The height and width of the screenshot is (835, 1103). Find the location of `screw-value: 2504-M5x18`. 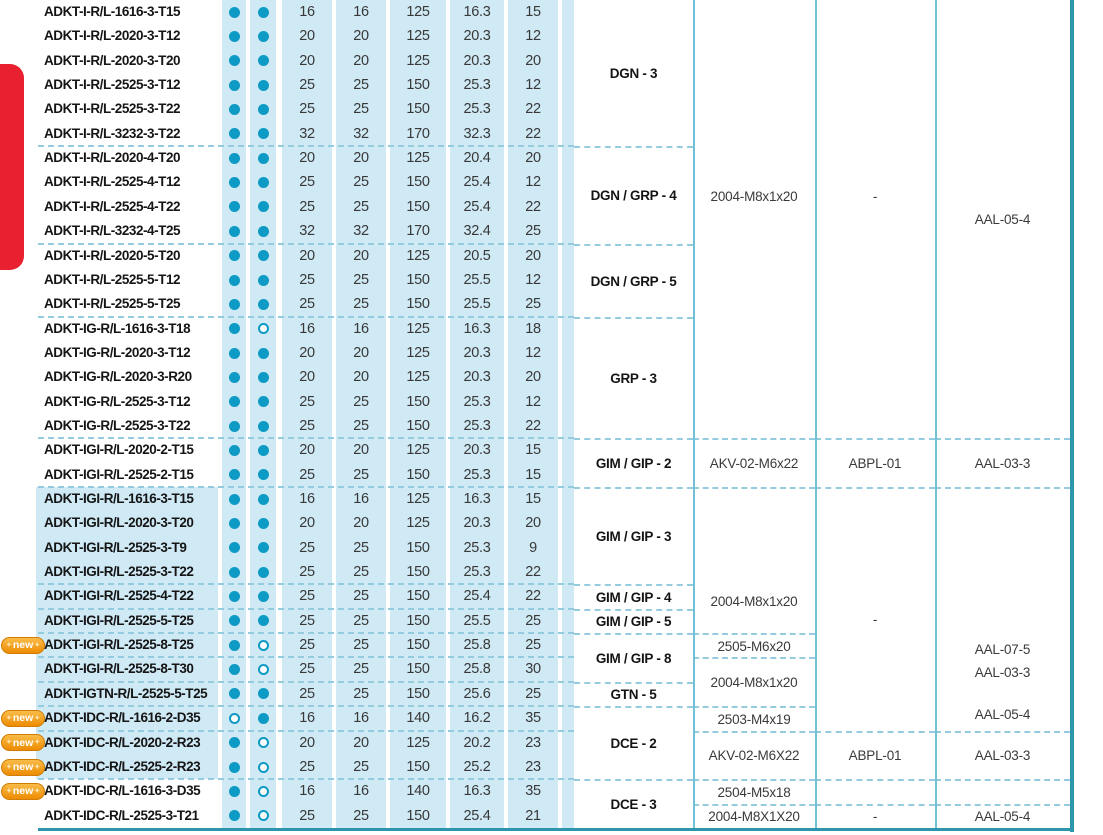

screw-value: 2504-M5x18 is located at coordinates (754, 792).